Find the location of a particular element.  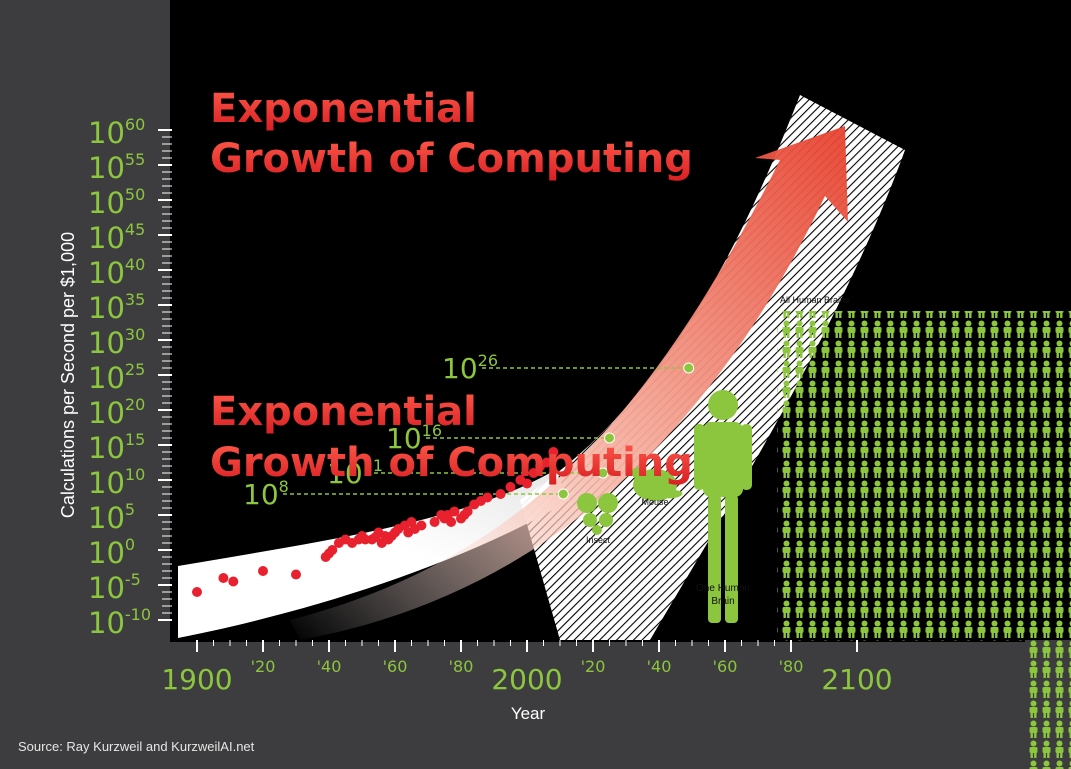

y-tick-label: 1020 is located at coordinates (116, 412).